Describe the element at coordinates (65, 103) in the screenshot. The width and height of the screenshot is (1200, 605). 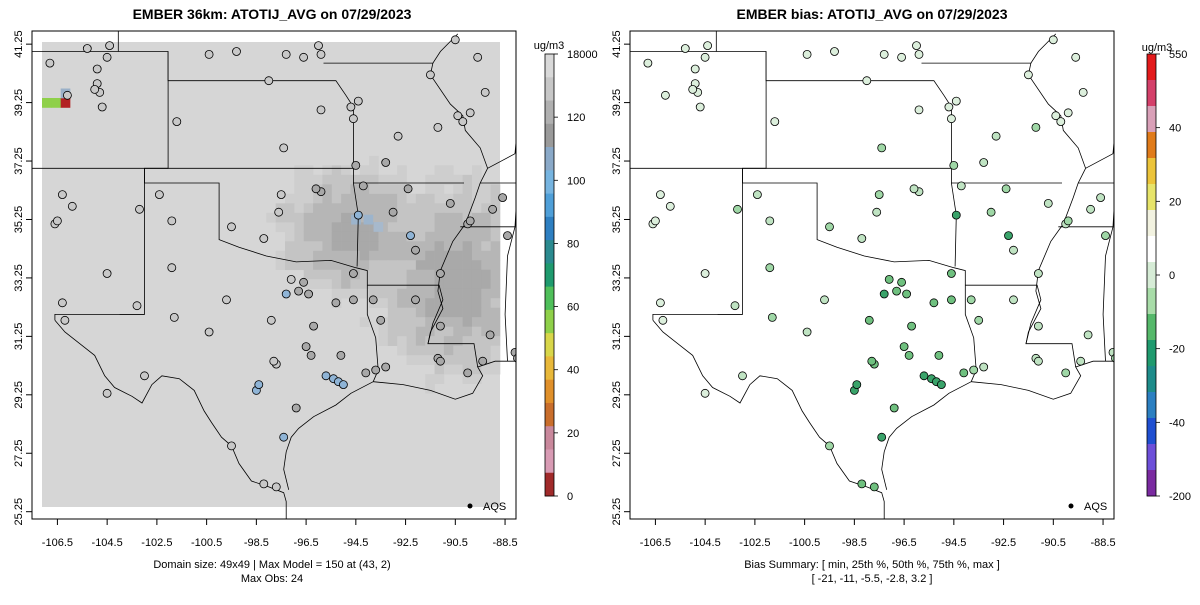
I see `grid-cell-hotspot` at that location.